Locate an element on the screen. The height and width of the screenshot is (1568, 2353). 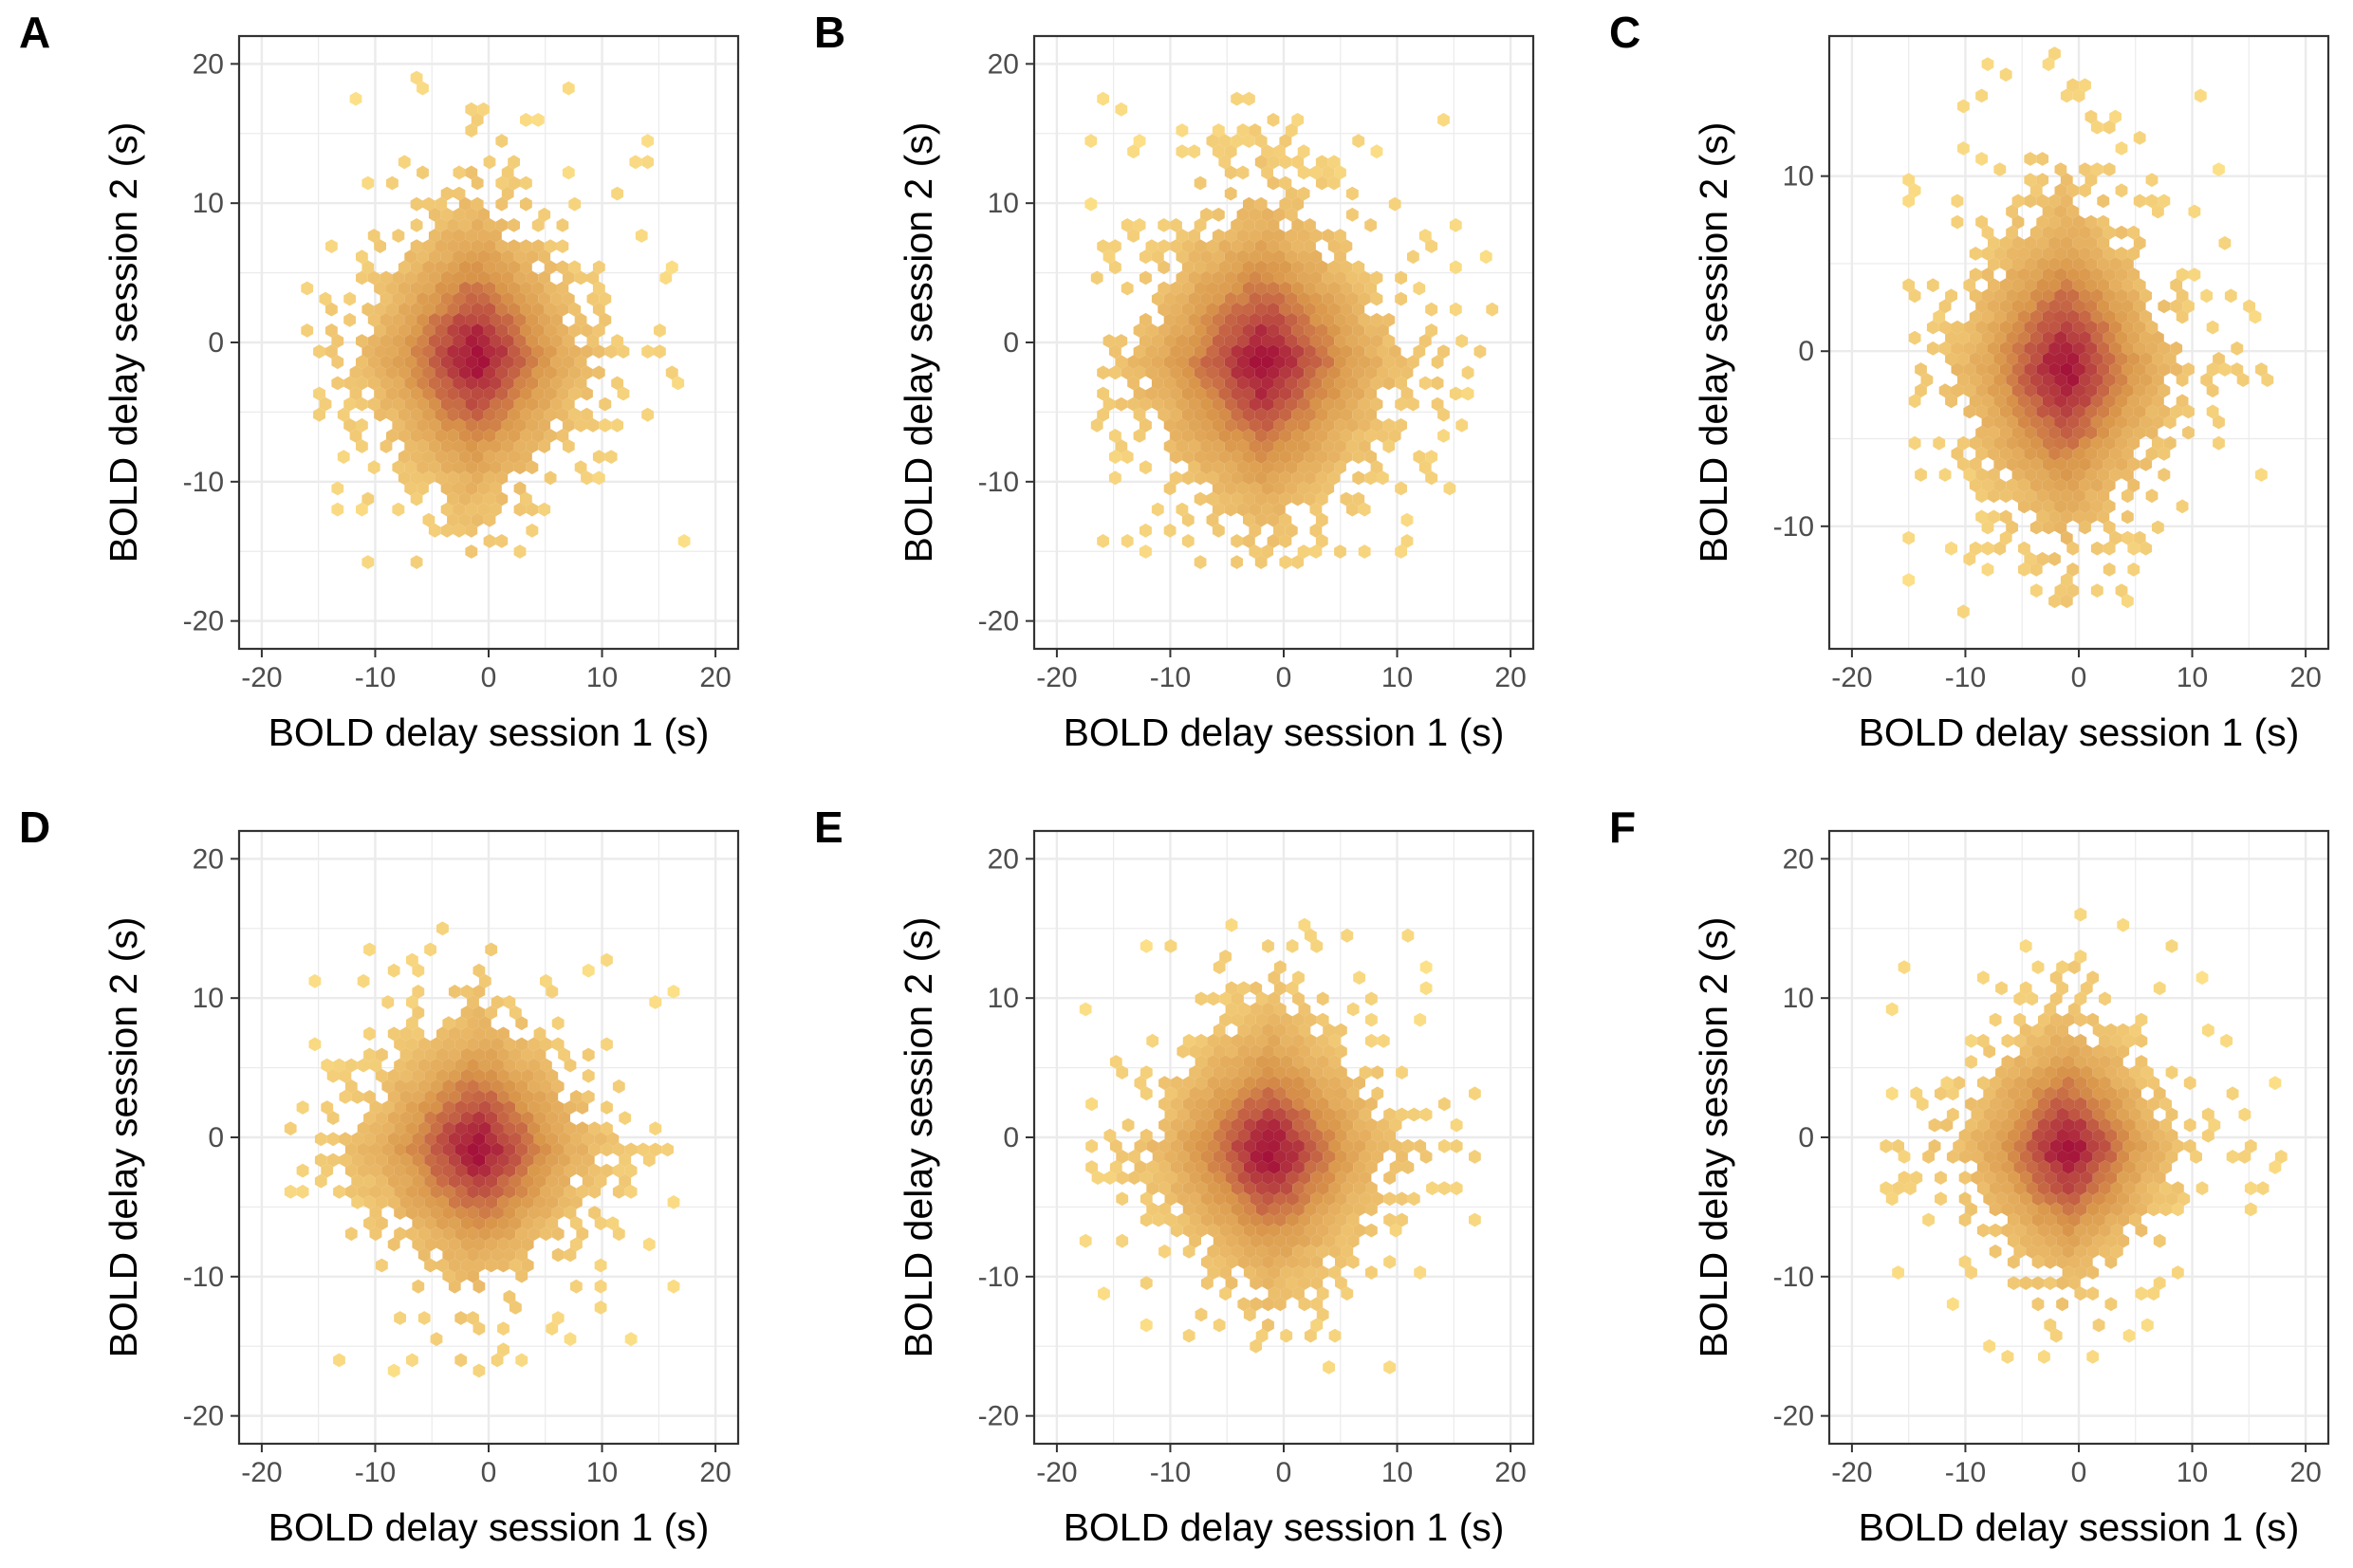
x-tick-label: 10 is located at coordinates (1397, 677).